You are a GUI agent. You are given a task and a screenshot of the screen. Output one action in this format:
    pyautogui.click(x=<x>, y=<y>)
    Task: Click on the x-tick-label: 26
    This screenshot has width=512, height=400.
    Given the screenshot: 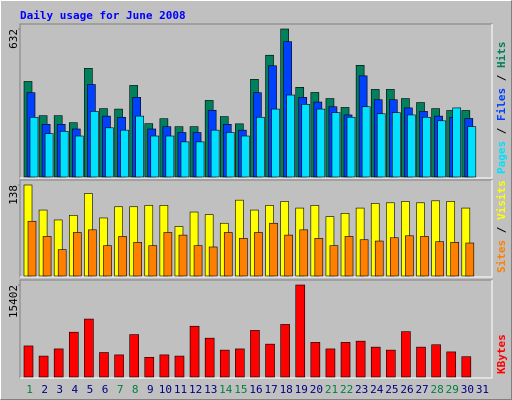 What is the action you would take?
    pyautogui.click(x=406, y=389)
    